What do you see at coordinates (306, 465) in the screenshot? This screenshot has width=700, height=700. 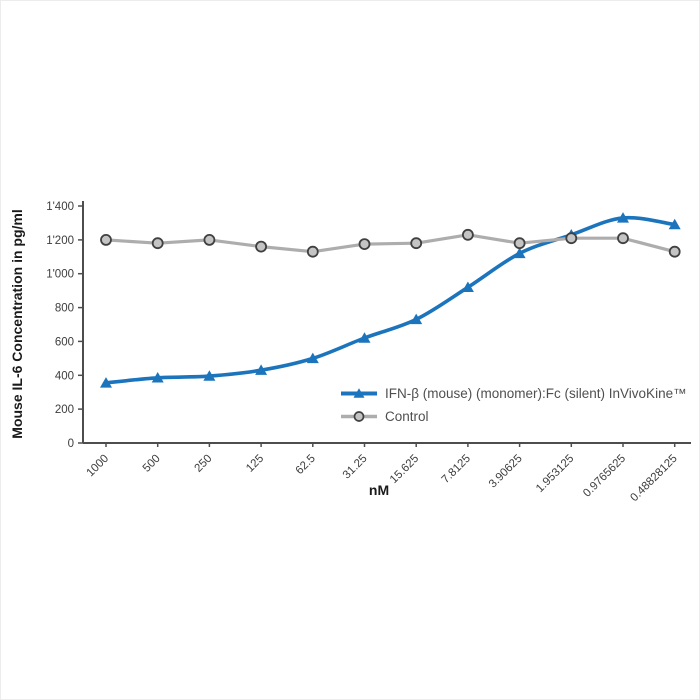 I see `x-tick-label: 62.5` at bounding box center [306, 465].